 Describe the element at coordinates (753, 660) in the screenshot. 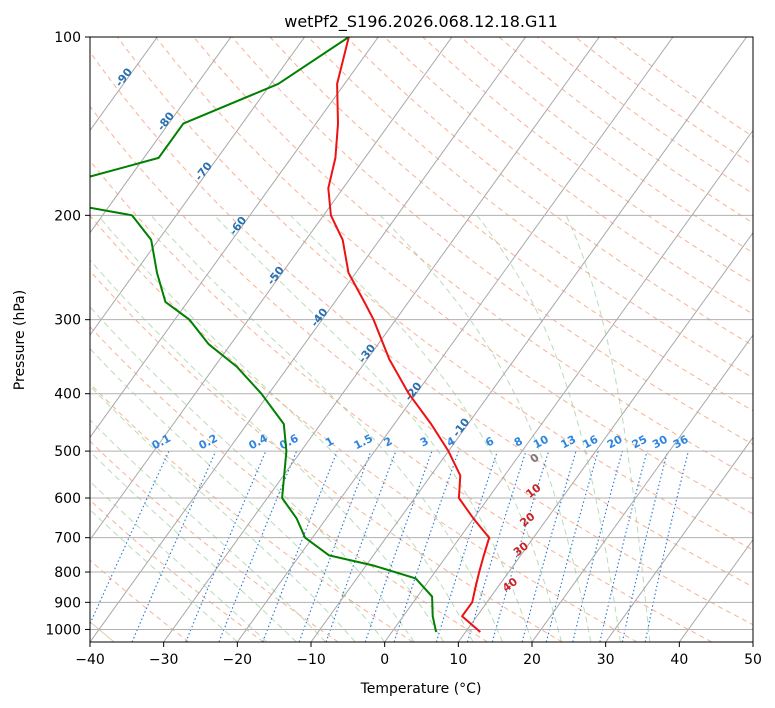

I see `x-tick-label: 50` at that location.